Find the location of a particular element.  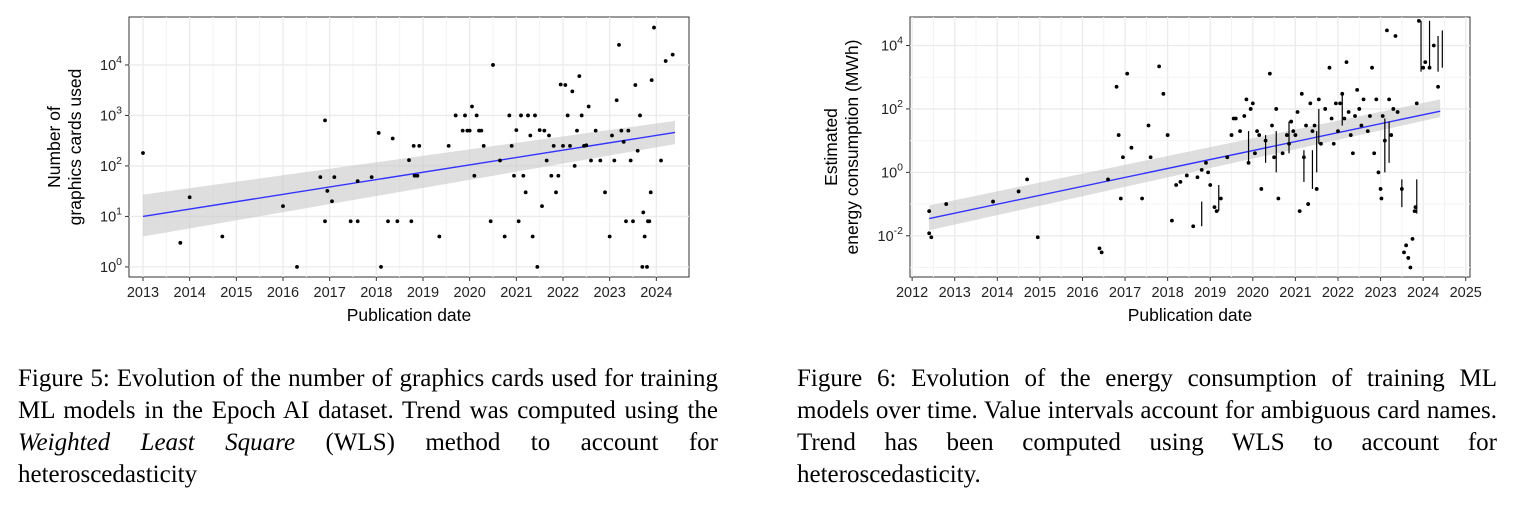

y-tick-label: 10⁴ is located at coordinates (111, 64).